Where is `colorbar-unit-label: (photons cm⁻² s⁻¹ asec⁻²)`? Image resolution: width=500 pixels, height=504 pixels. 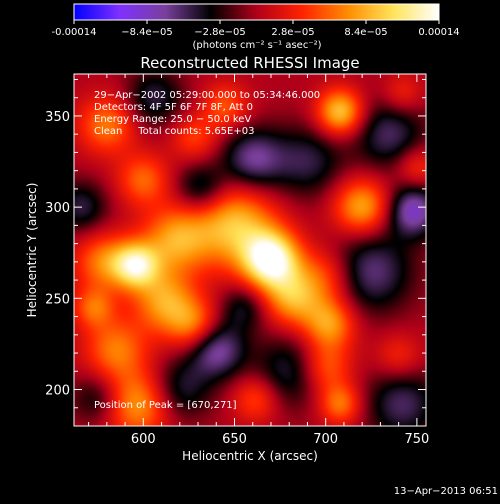
colorbar-unit-label: (photons cm⁻² s⁻¹ asec⁻²) is located at coordinates (256, 45).